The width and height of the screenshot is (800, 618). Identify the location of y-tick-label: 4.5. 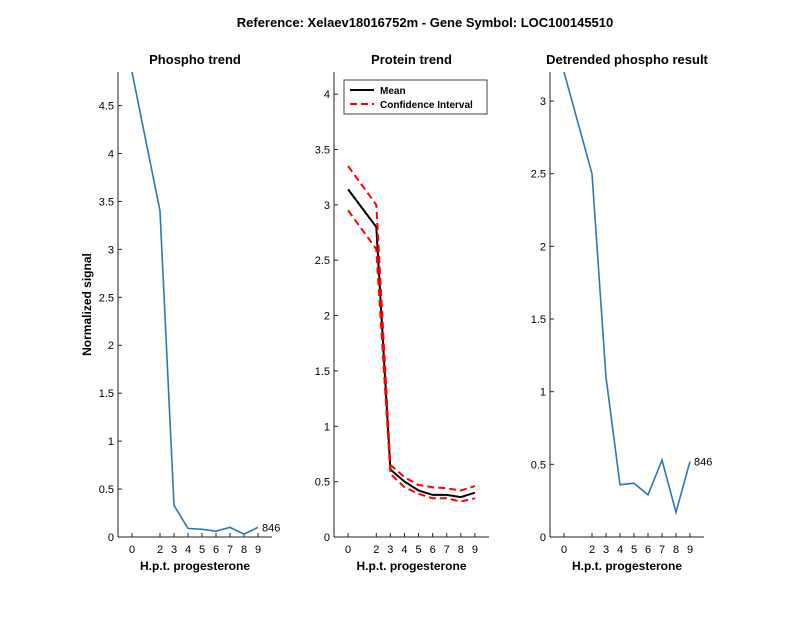
(106, 107).